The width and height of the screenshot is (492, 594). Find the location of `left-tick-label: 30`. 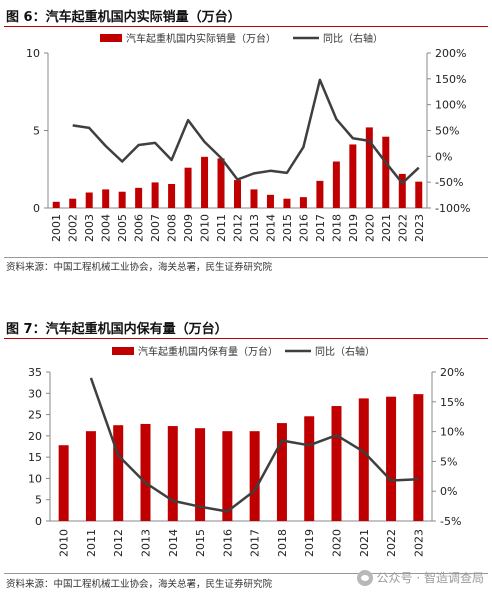

left-tick-label: 30 is located at coordinates (35, 393).